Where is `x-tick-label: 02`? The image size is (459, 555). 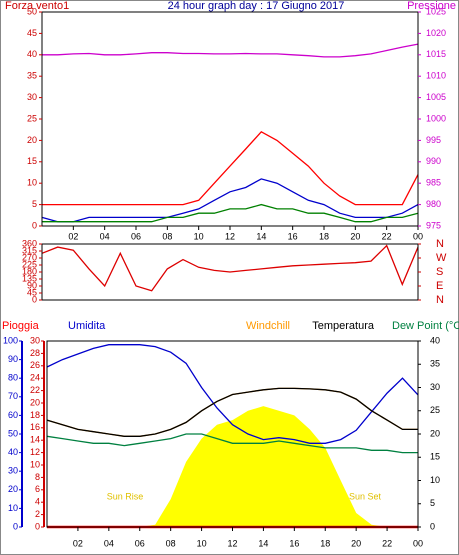 x-tick-label: 02 is located at coordinates (73, 236).